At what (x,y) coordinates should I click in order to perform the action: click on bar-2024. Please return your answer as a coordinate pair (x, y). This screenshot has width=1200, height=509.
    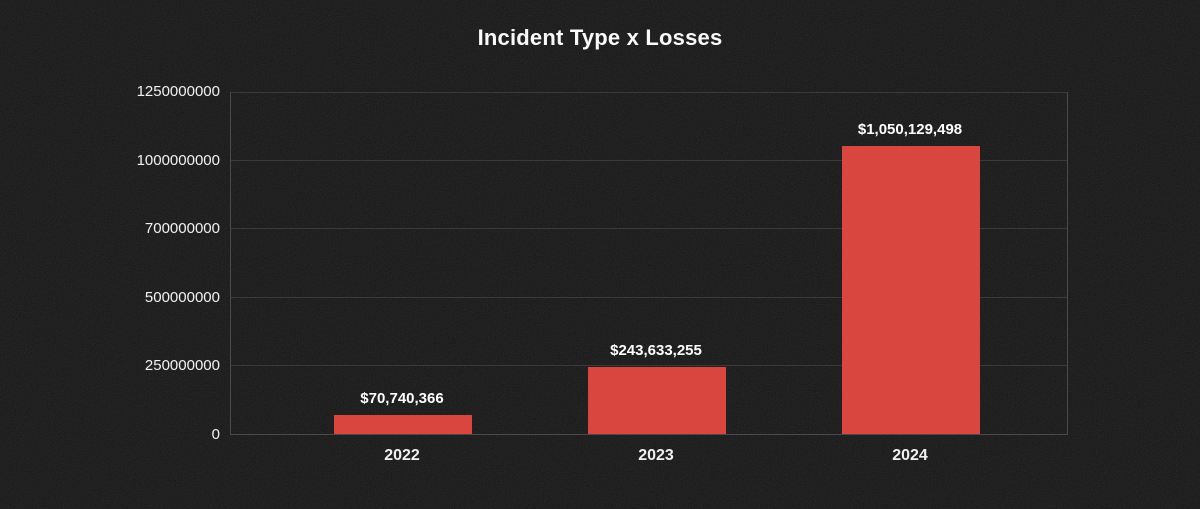
    Looking at the image, I should click on (911, 290).